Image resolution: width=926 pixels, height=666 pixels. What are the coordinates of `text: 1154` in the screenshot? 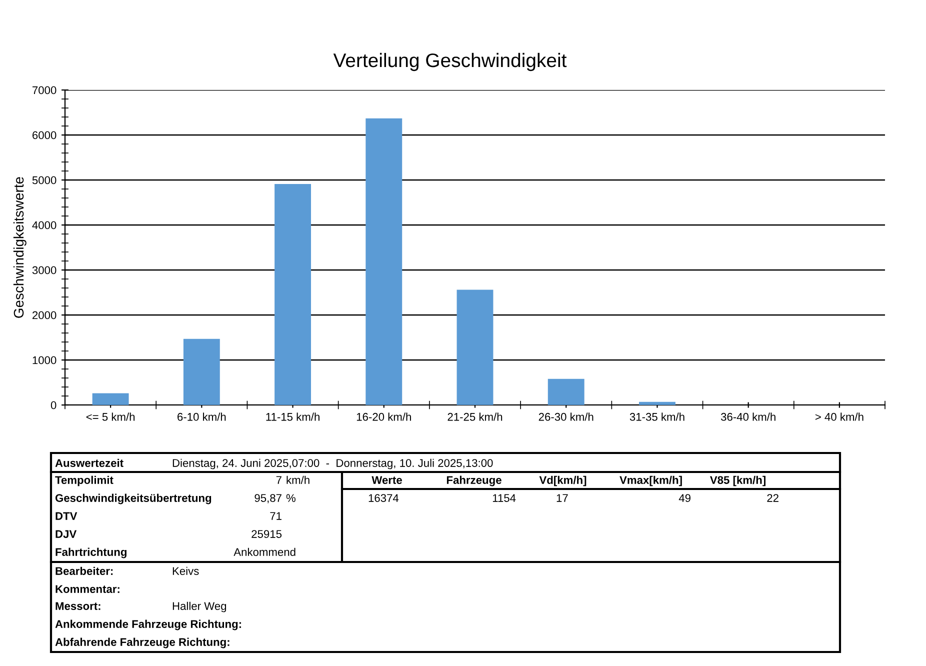 It's located at (504, 498).